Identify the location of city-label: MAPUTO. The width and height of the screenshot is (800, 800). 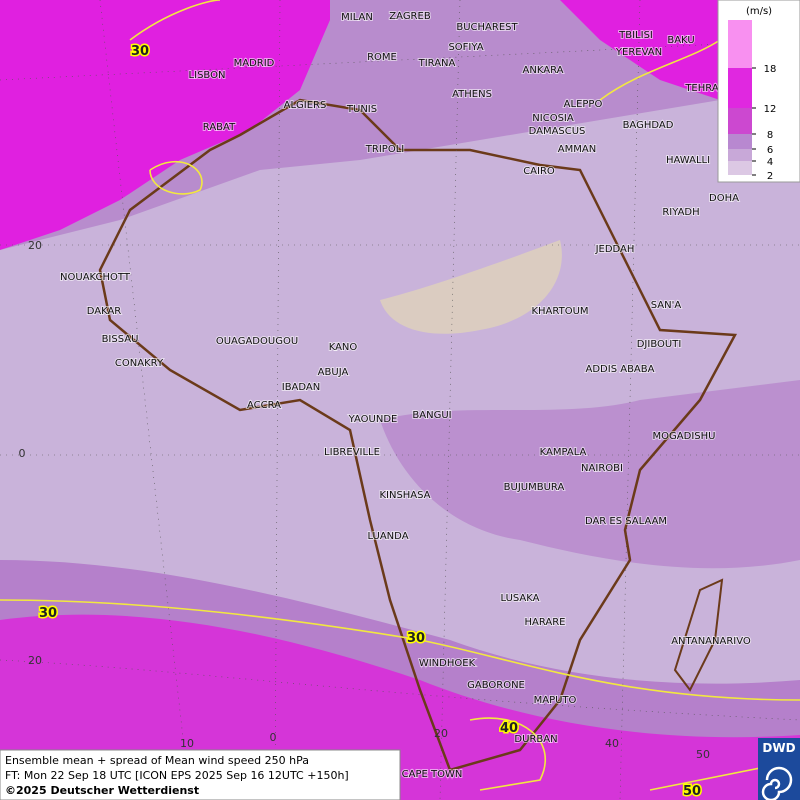
(555, 700).